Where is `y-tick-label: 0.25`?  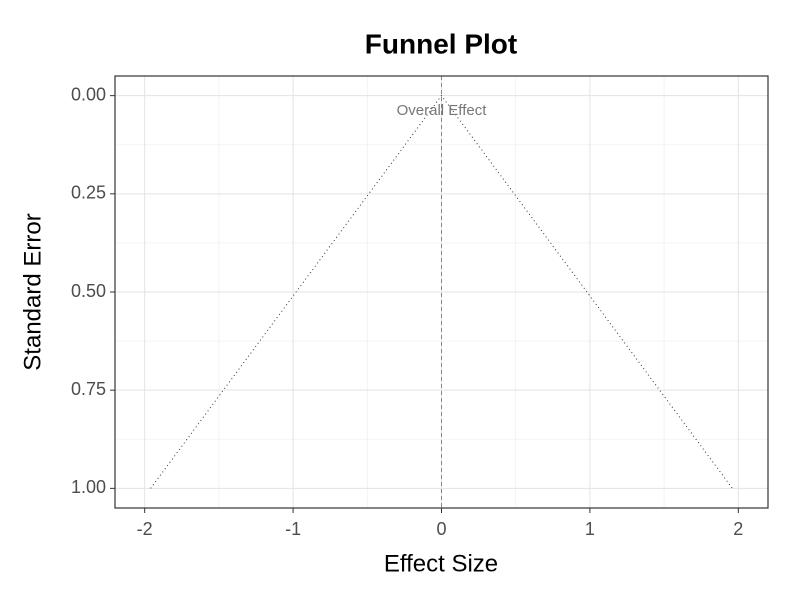 y-tick-label: 0.25 is located at coordinates (88, 193).